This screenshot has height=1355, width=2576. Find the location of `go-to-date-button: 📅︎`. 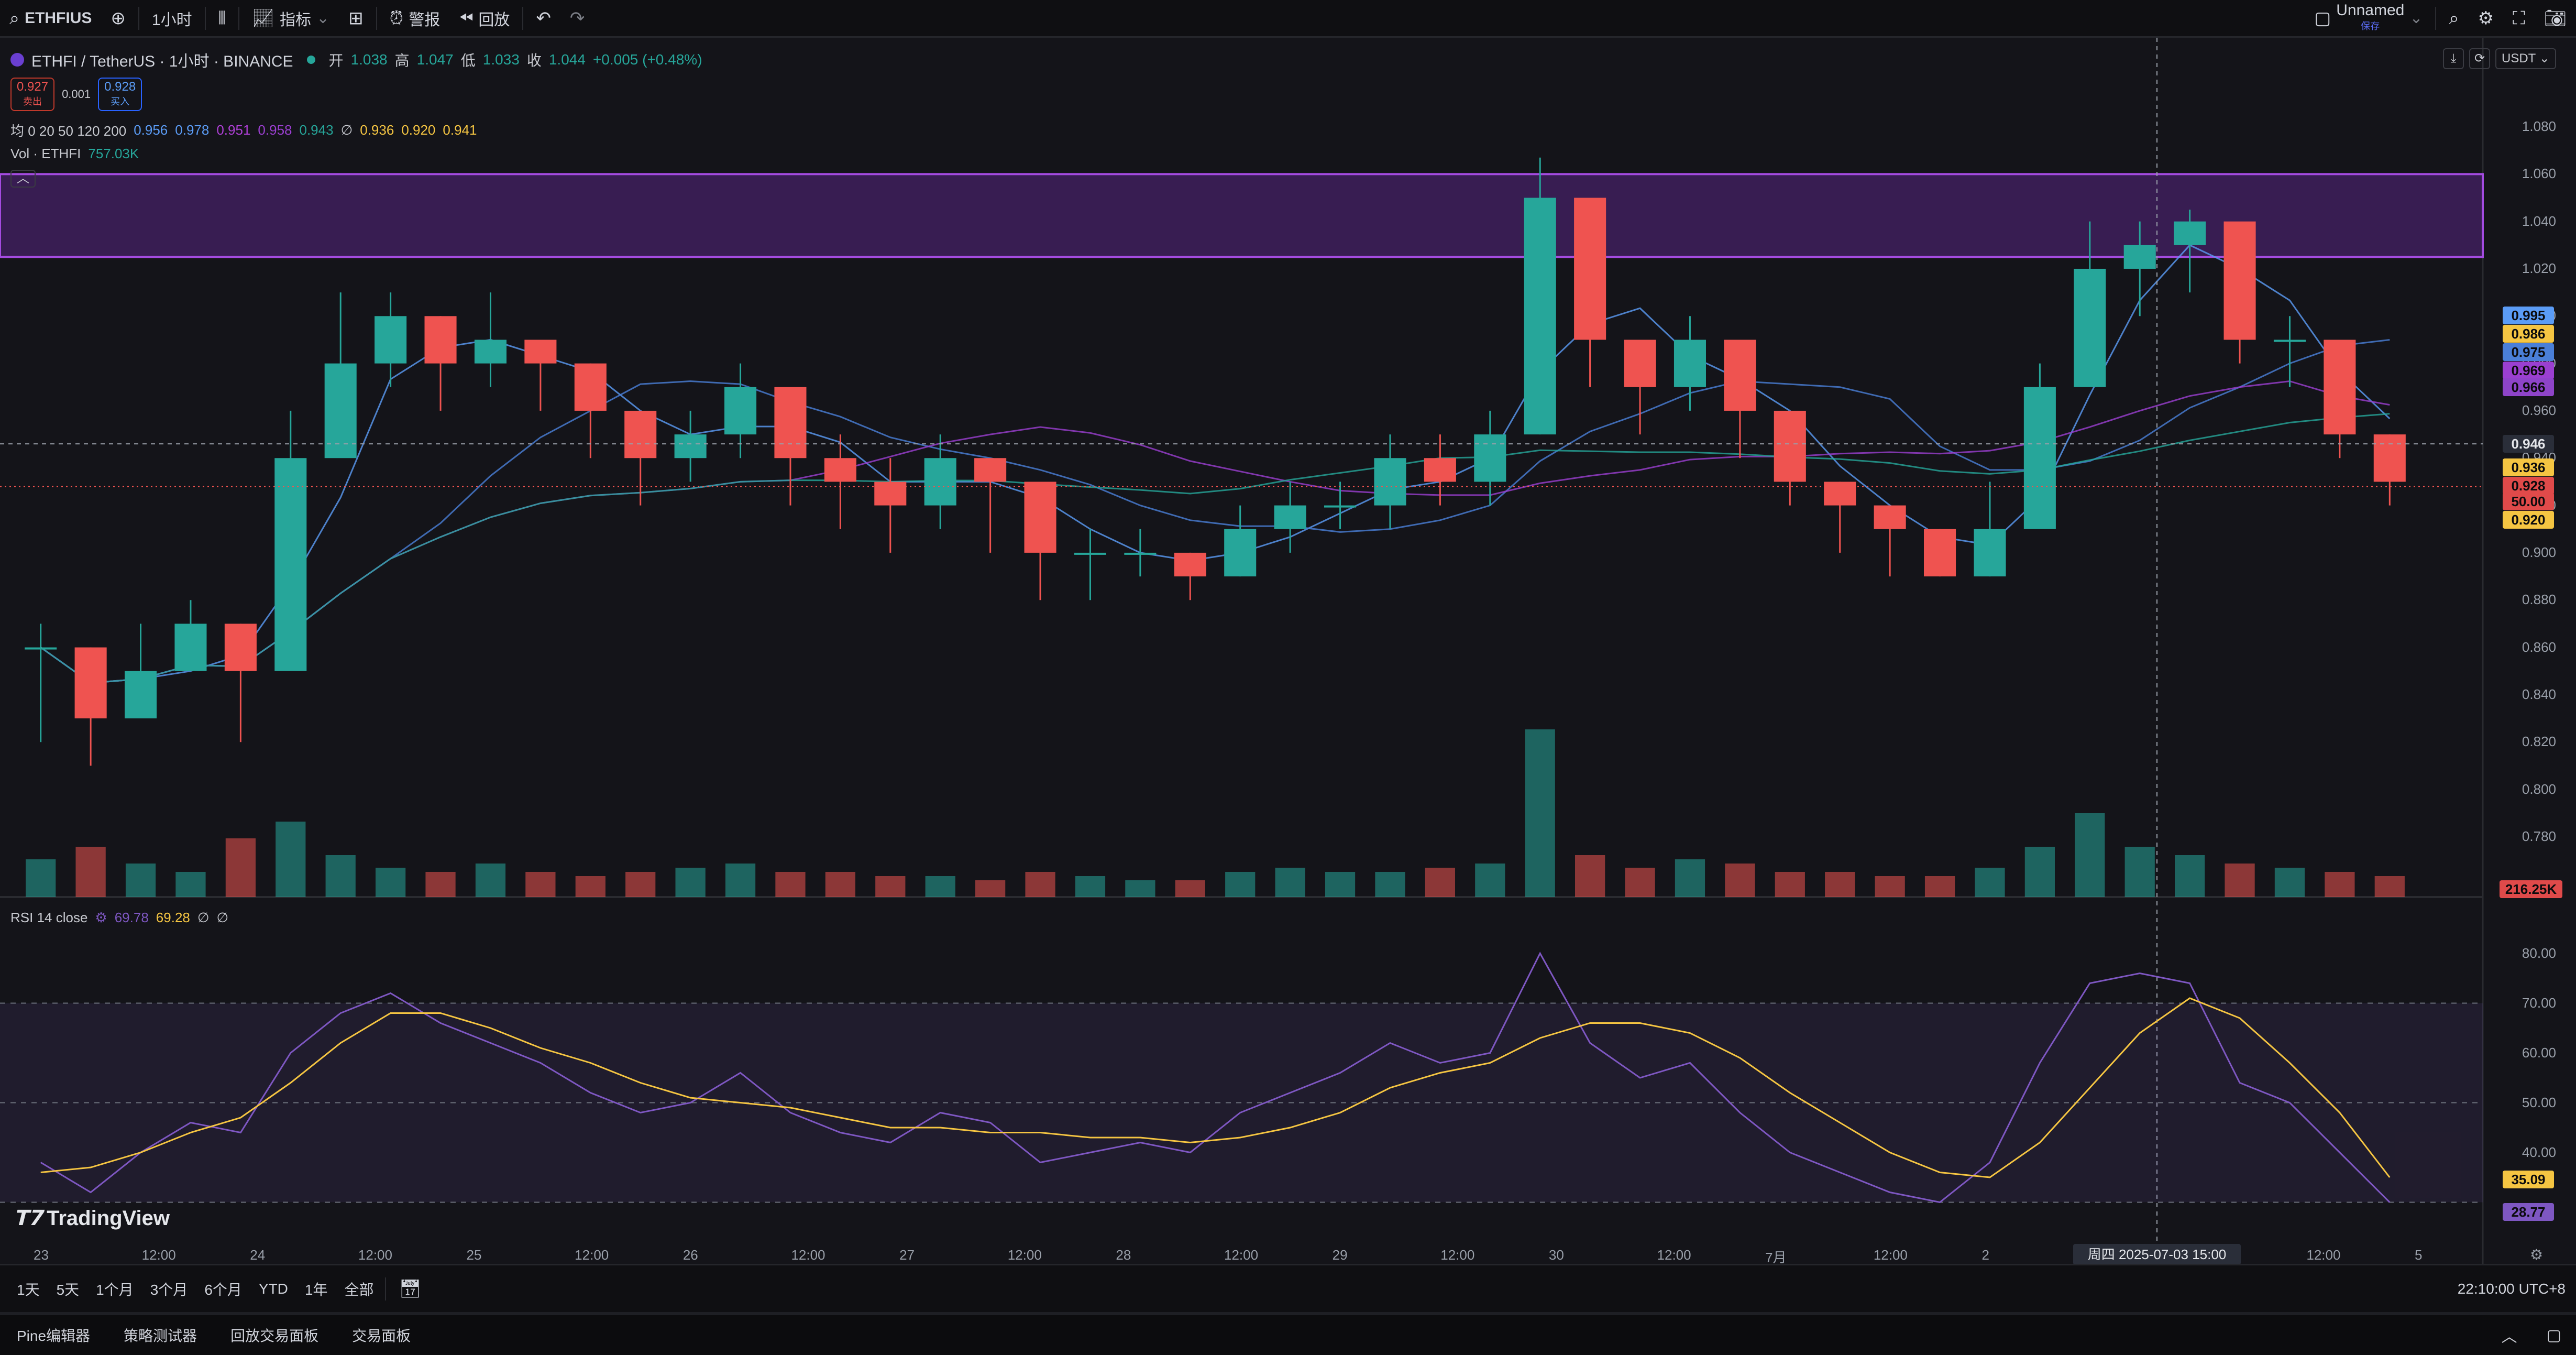

go-to-date-button: 📅︎ is located at coordinates (410, 1289).